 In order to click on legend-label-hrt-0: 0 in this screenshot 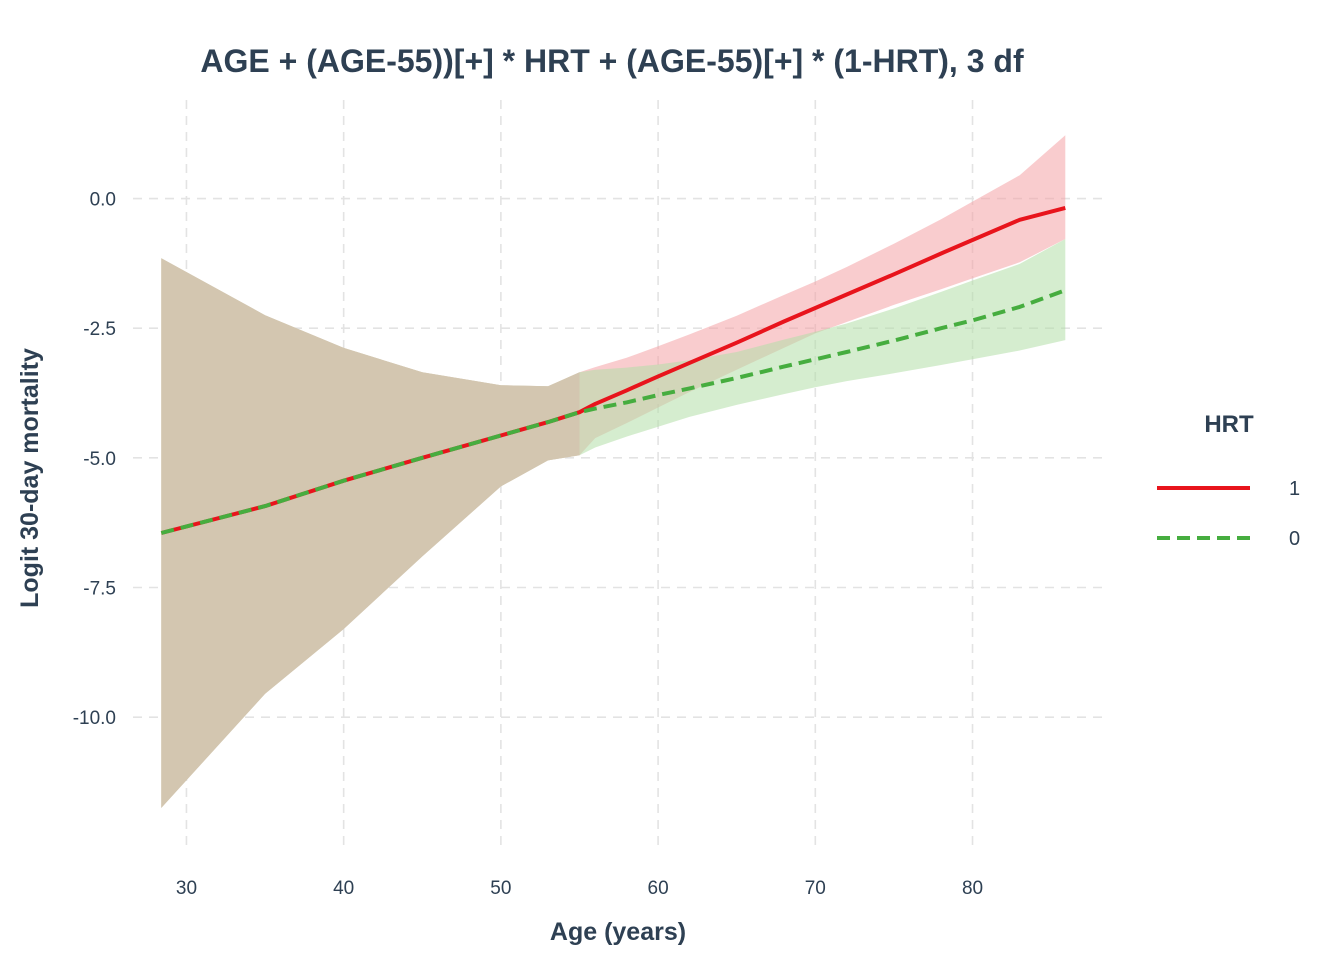, I will do `click(1294, 539)`.